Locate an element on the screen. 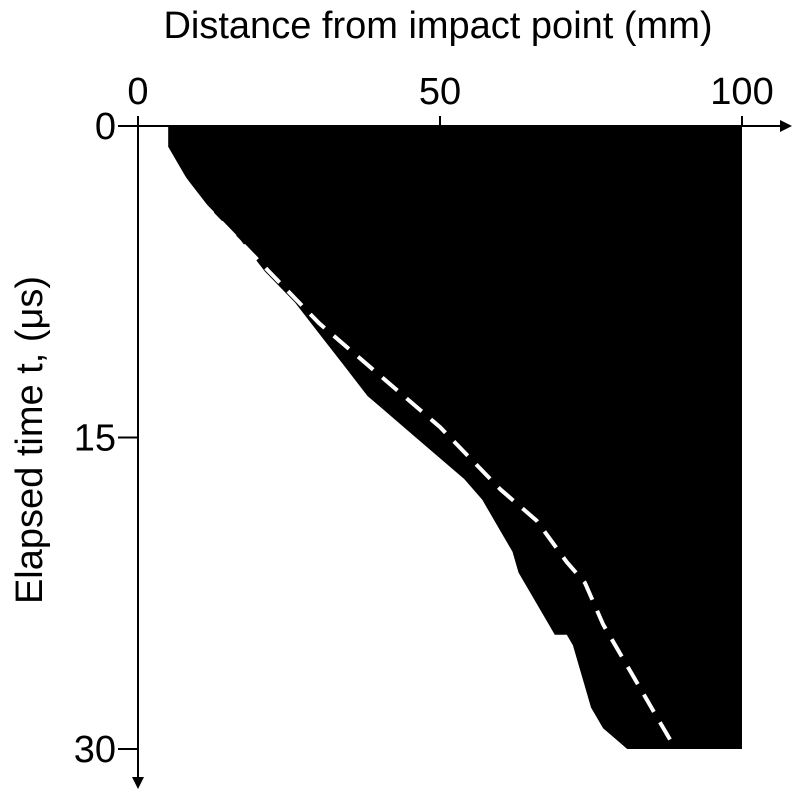 This screenshot has width=792, height=791. y-tick-label: 15 is located at coordinates (95, 439).